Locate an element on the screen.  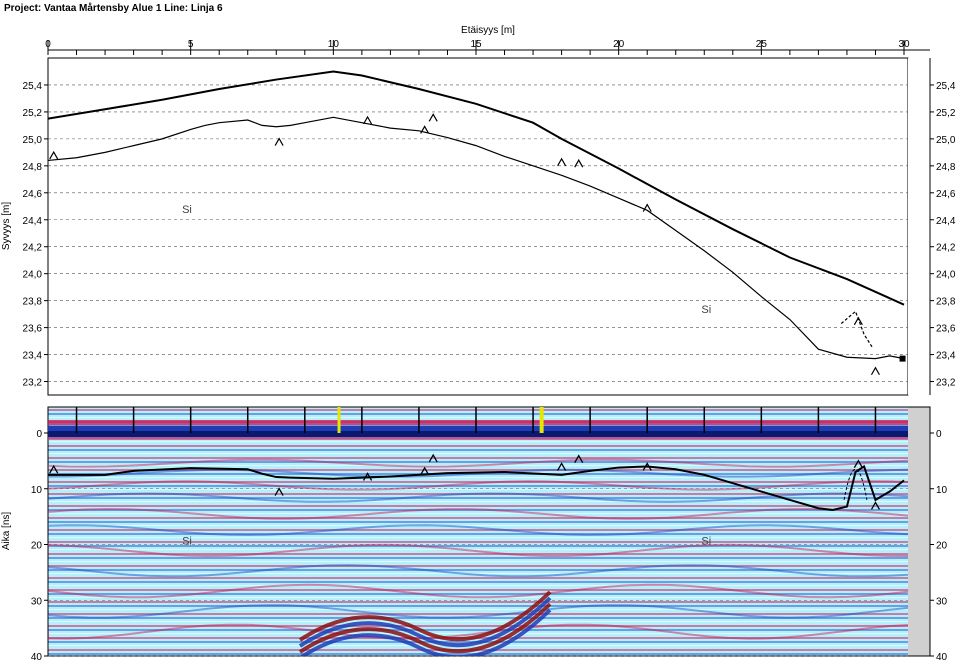
x-tick-label: 20 is located at coordinates (619, 44).